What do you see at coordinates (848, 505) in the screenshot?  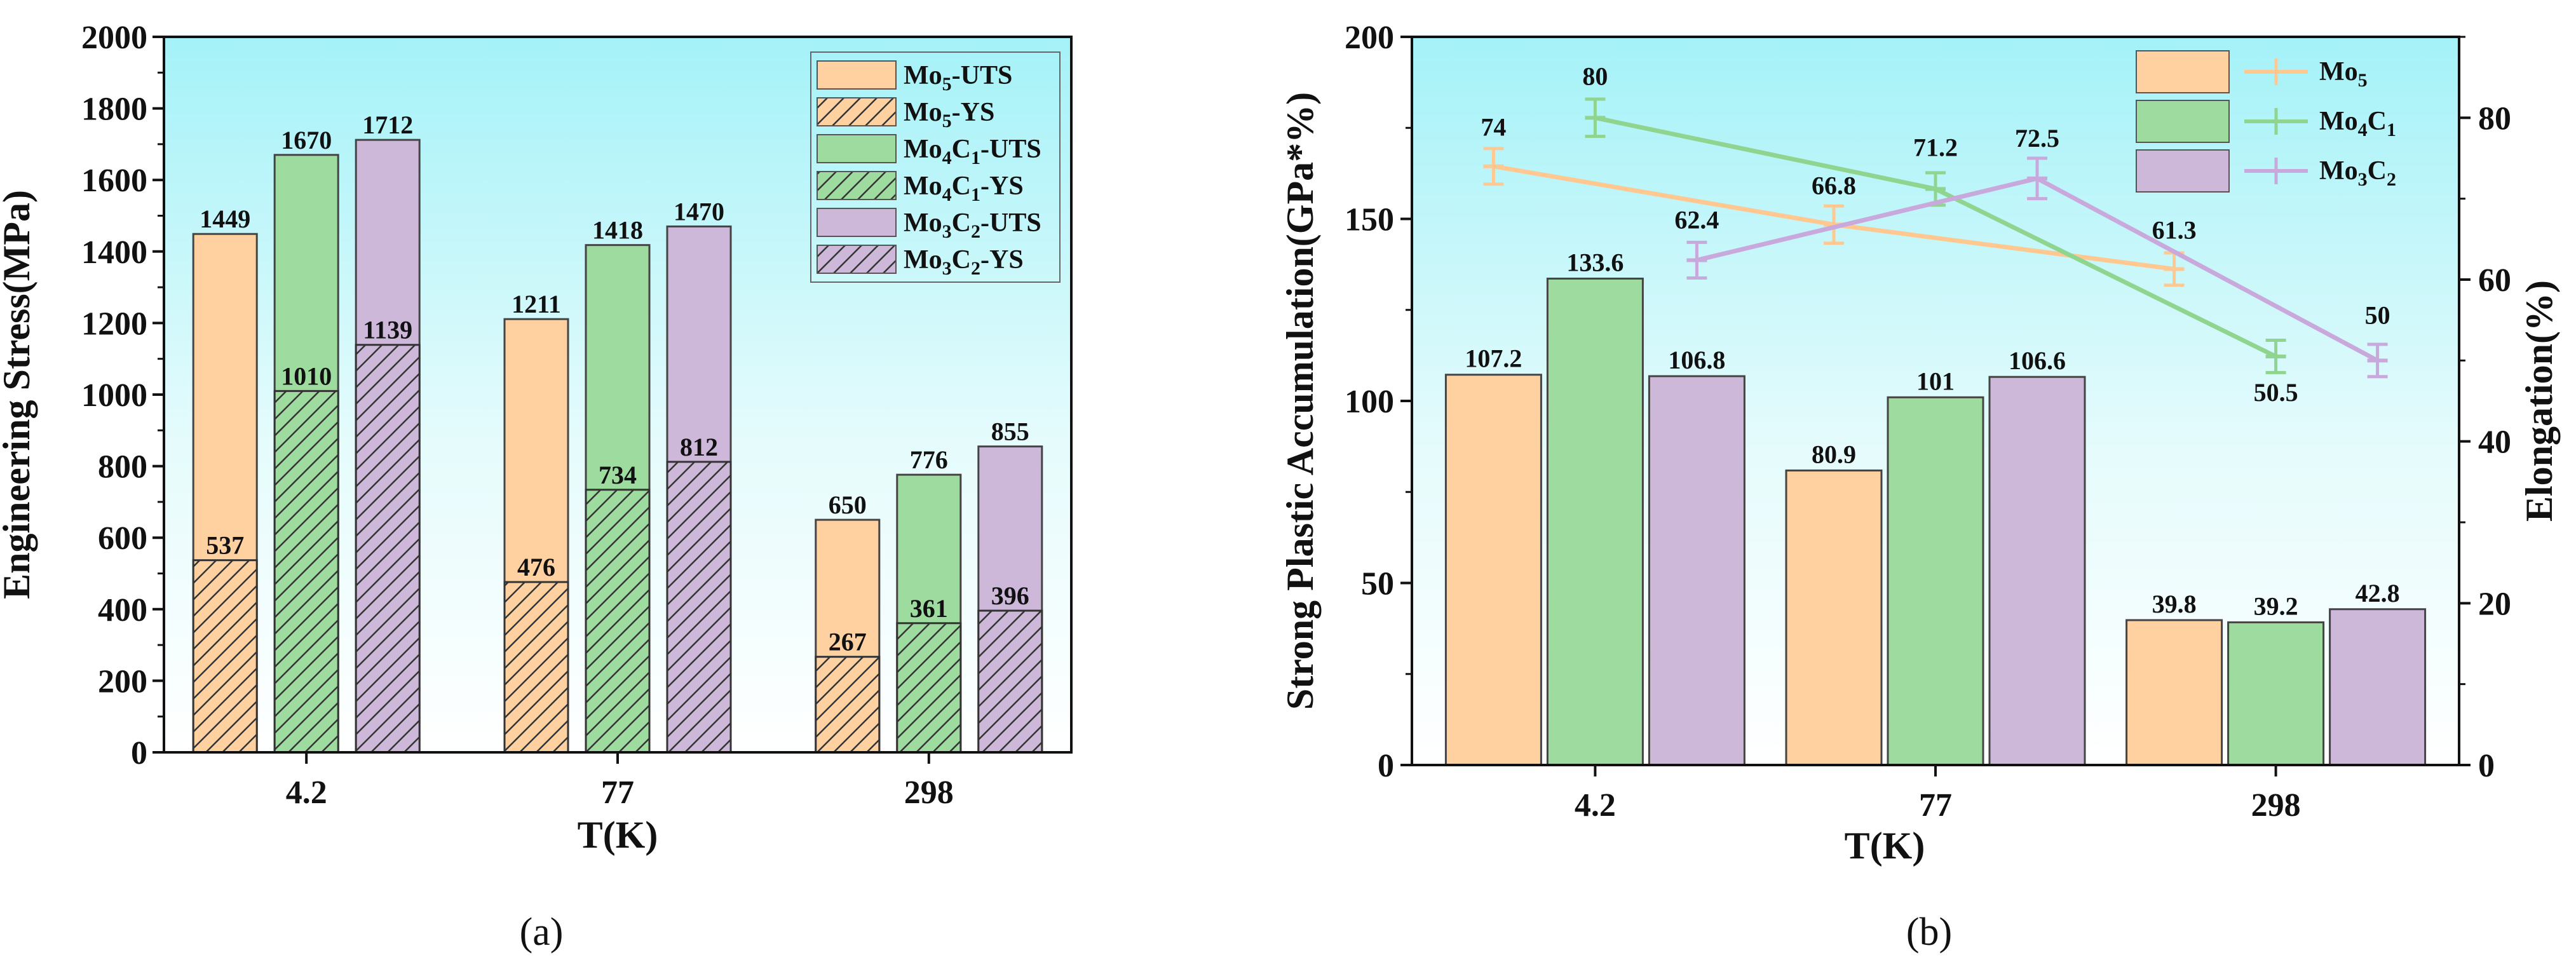 I see `data-label-uts: 650` at bounding box center [848, 505].